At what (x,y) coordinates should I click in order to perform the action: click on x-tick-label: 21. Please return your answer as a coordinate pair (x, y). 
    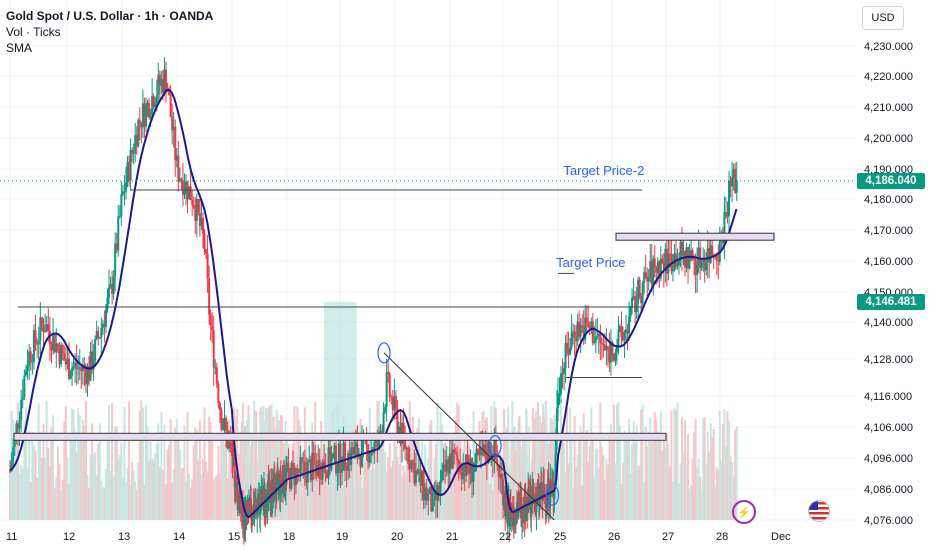
    Looking at the image, I should click on (452, 537).